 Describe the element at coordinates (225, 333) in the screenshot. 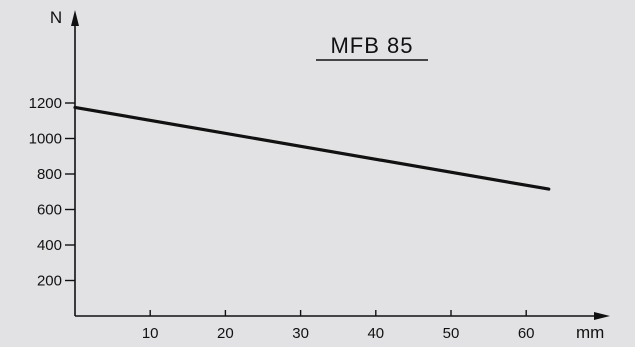

I see `x-tick-label: 20` at that location.